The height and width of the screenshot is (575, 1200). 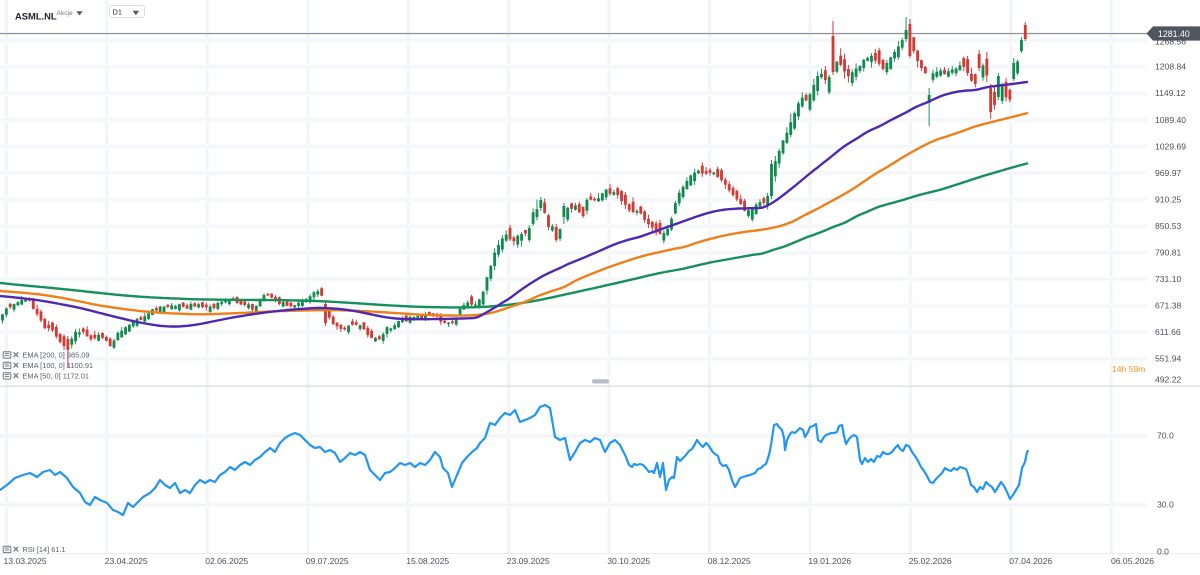 I want to click on svg-text: 611.66, so click(x=1168, y=332).